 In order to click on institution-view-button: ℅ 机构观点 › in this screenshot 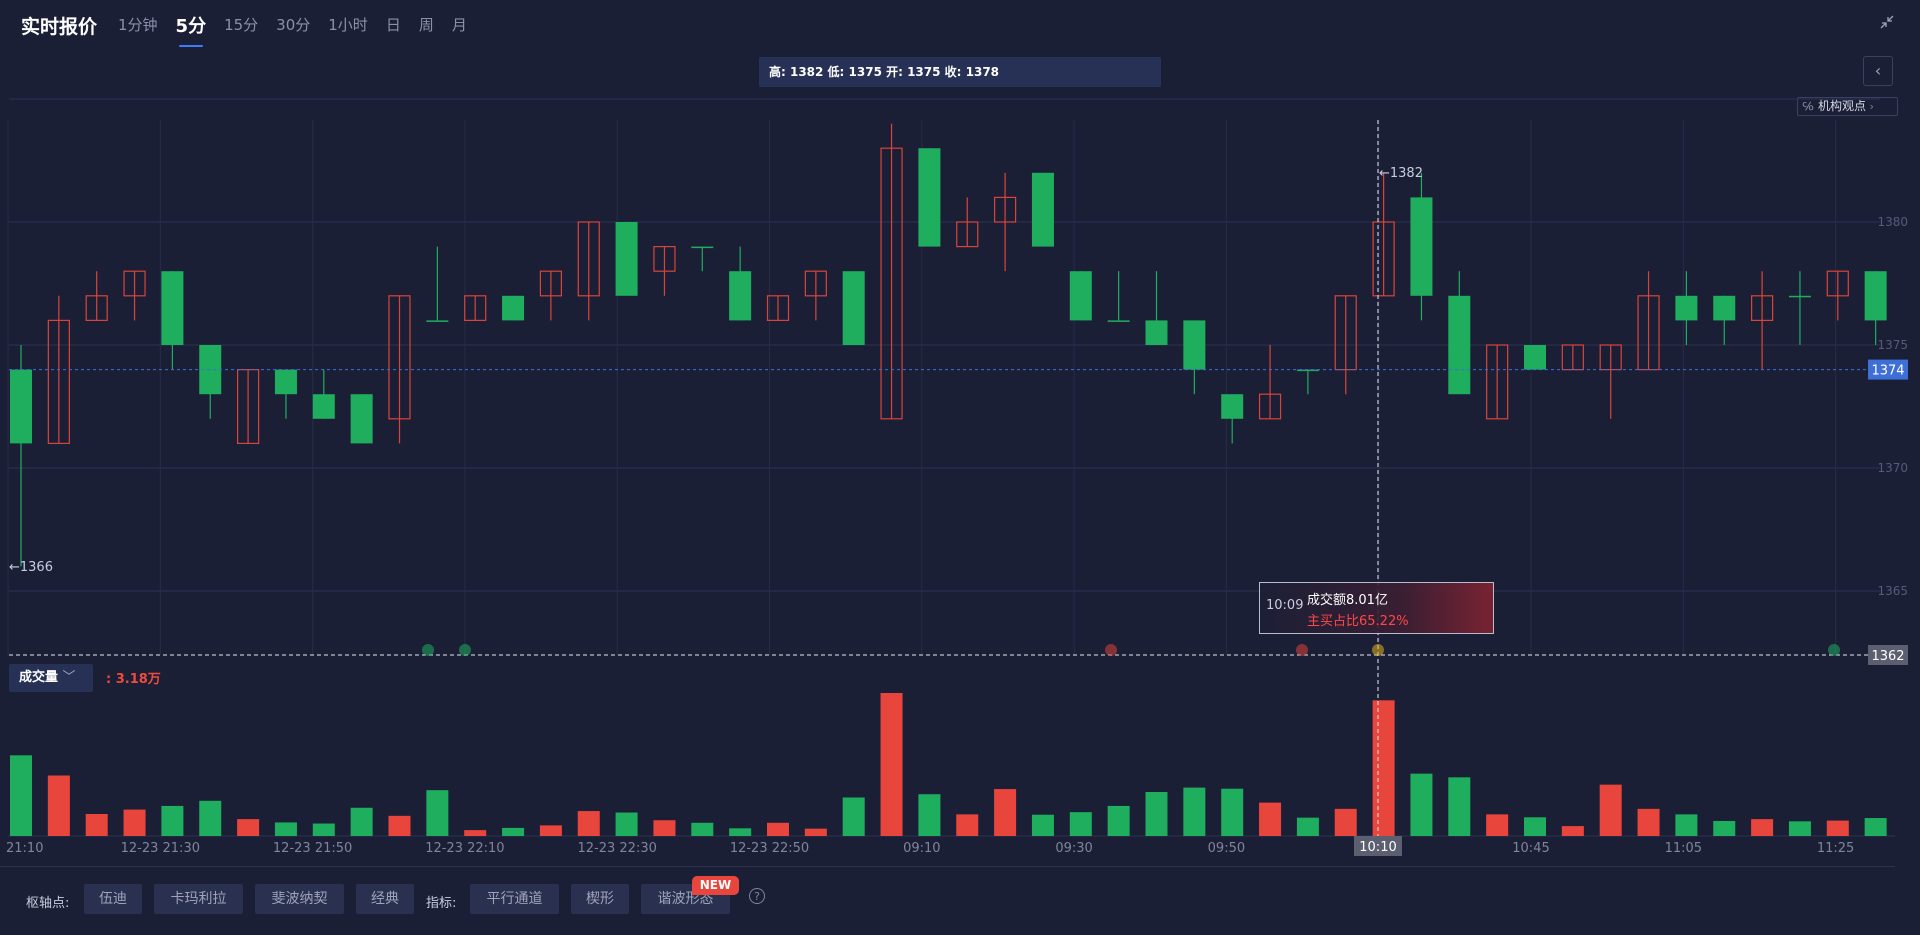, I will do `click(1847, 106)`.